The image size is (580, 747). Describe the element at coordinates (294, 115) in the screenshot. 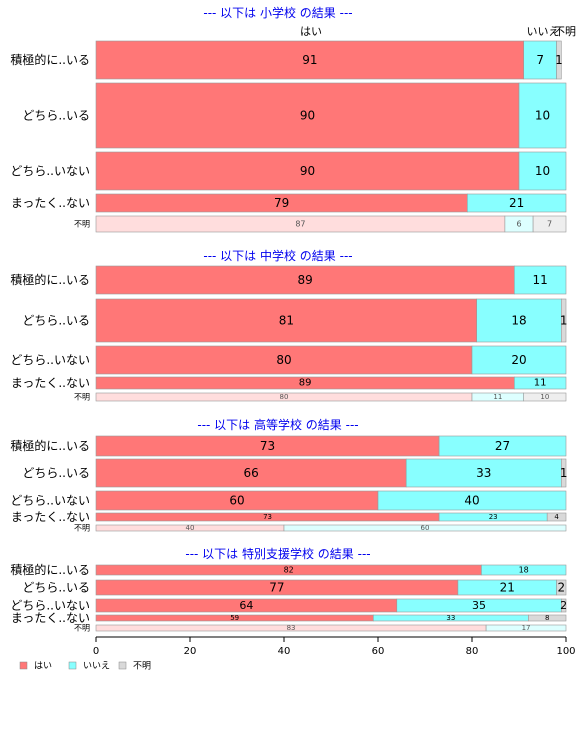

I see `bar-row: どちら..いる 90 10` at that location.